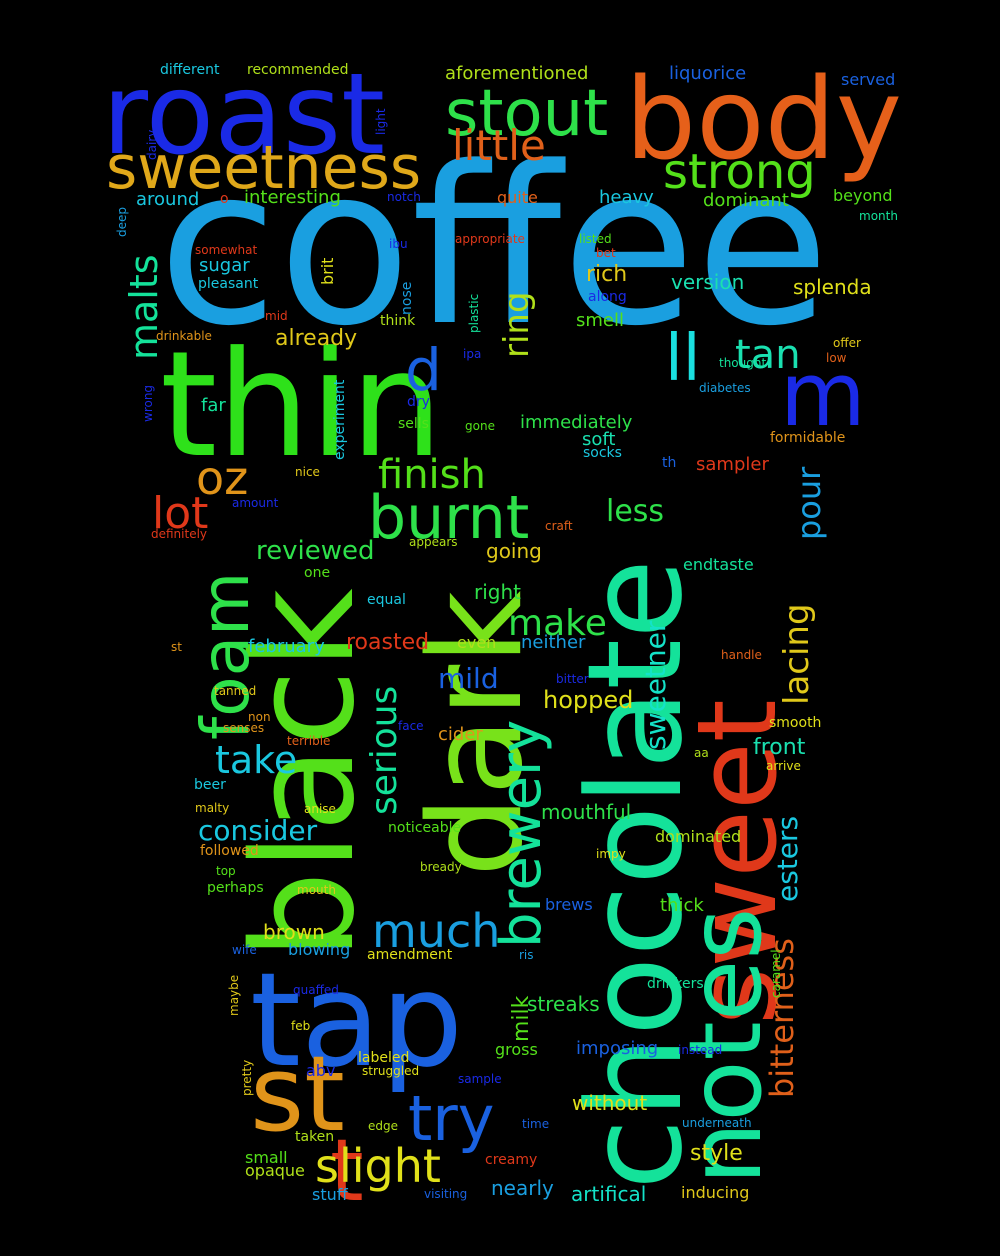  What do you see at coordinates (320, 809) in the screenshot?
I see `word-anise: anise` at bounding box center [320, 809].